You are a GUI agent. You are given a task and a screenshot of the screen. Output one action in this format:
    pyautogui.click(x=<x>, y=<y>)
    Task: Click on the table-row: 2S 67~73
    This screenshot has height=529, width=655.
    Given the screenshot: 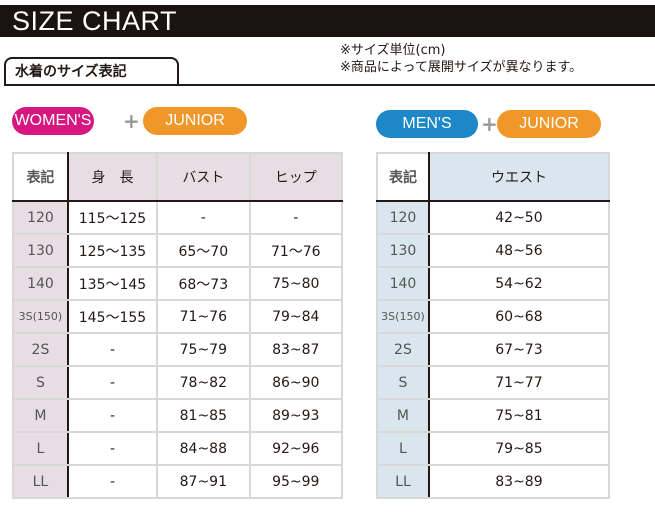 What is the action you would take?
    pyautogui.click(x=493, y=349)
    